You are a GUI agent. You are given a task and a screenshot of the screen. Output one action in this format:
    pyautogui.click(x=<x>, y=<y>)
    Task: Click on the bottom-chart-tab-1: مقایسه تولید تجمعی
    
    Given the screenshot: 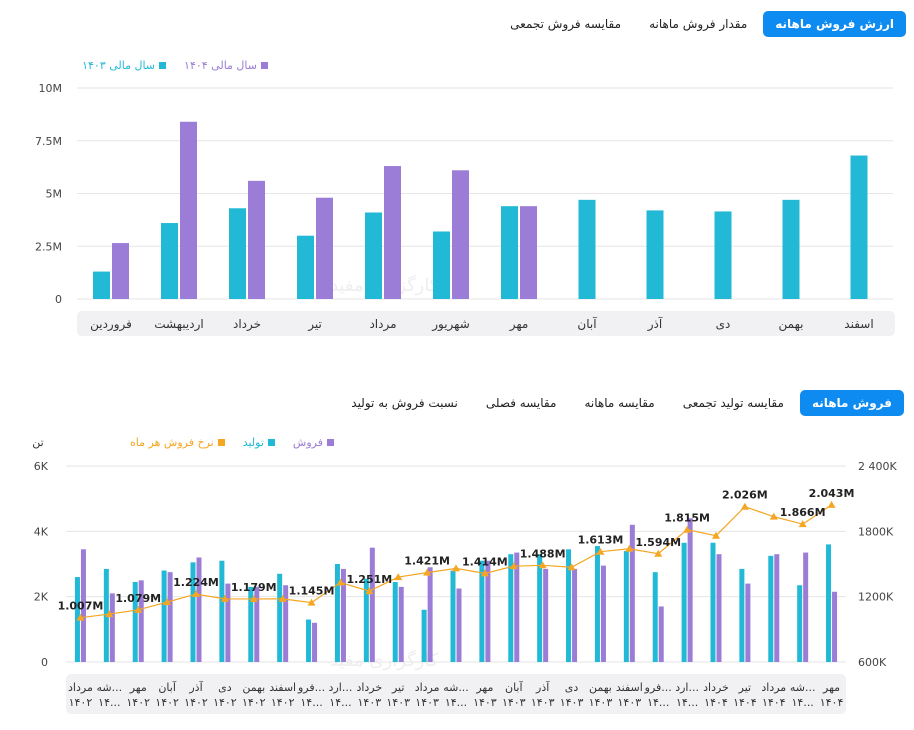 What is the action you would take?
    pyautogui.click(x=733, y=403)
    